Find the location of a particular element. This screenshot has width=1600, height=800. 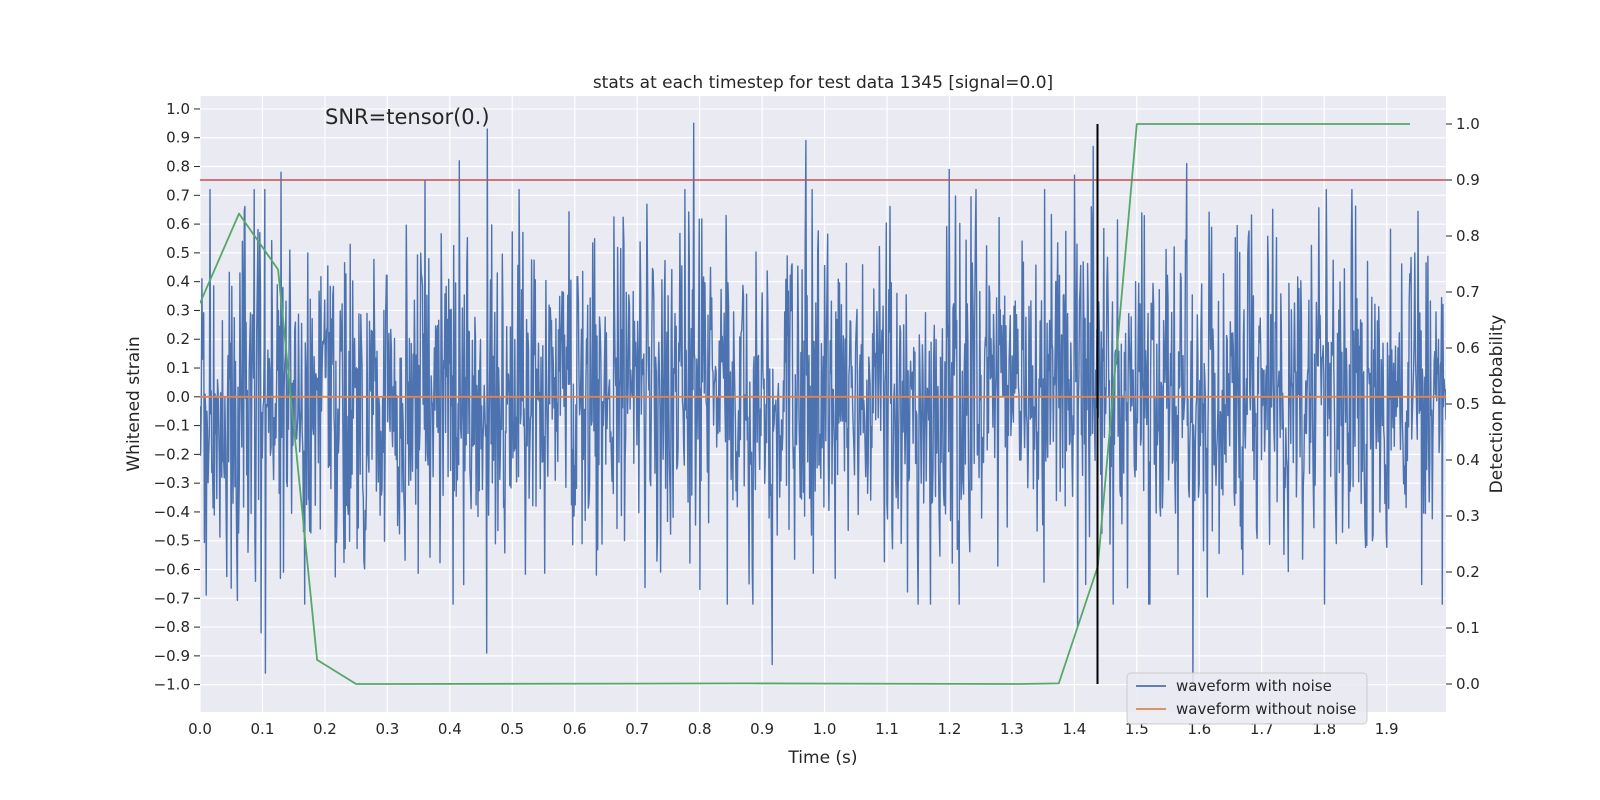

x-tick-label: 0.5 is located at coordinates (512, 729).